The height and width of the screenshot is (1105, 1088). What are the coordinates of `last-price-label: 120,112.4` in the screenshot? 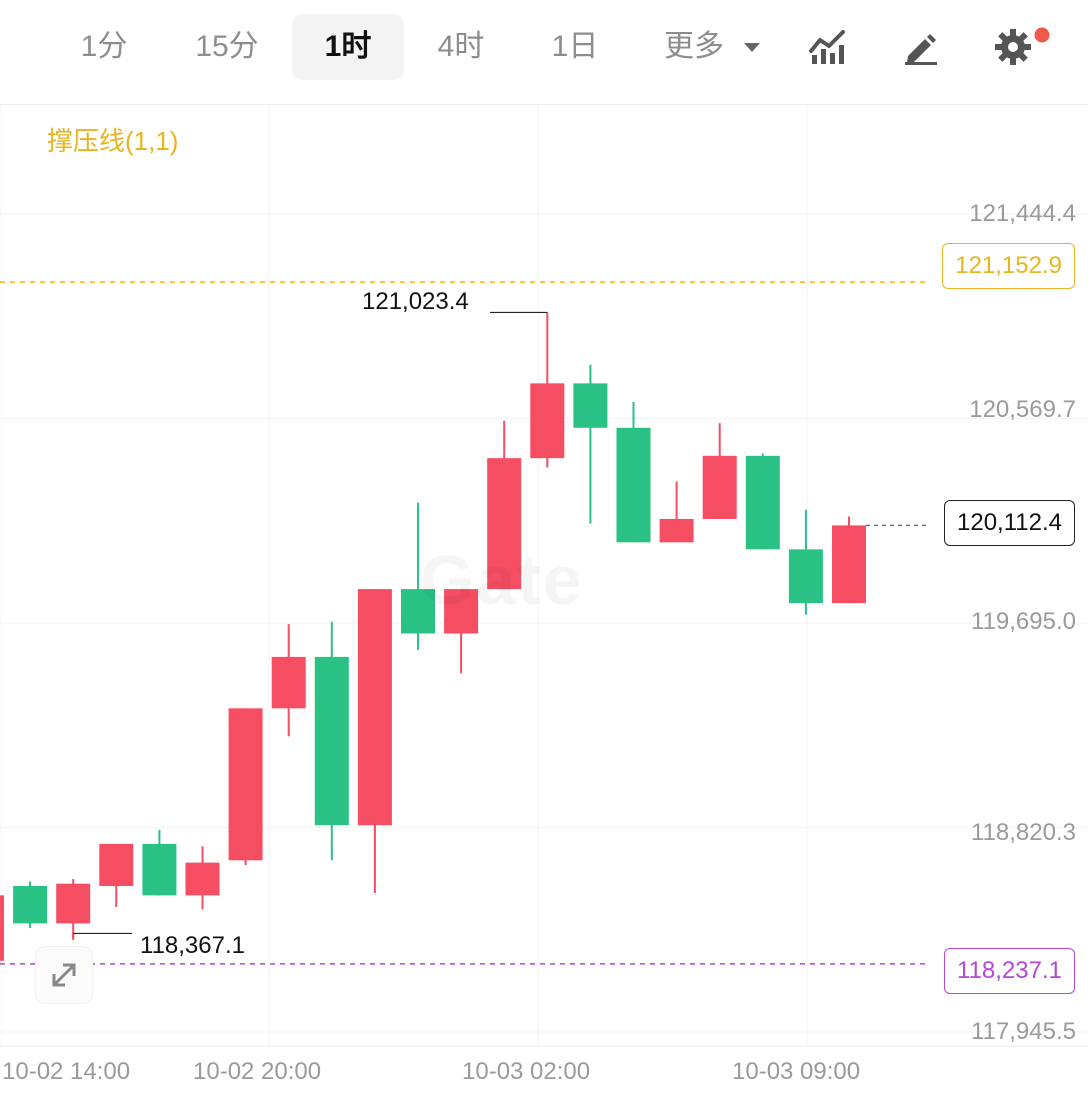 It's located at (1009, 523).